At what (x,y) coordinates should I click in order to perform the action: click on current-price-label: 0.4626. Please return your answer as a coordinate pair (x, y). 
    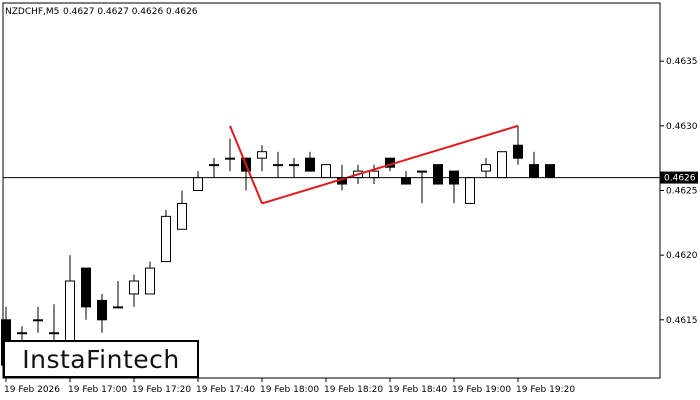
    Looking at the image, I should click on (679, 177).